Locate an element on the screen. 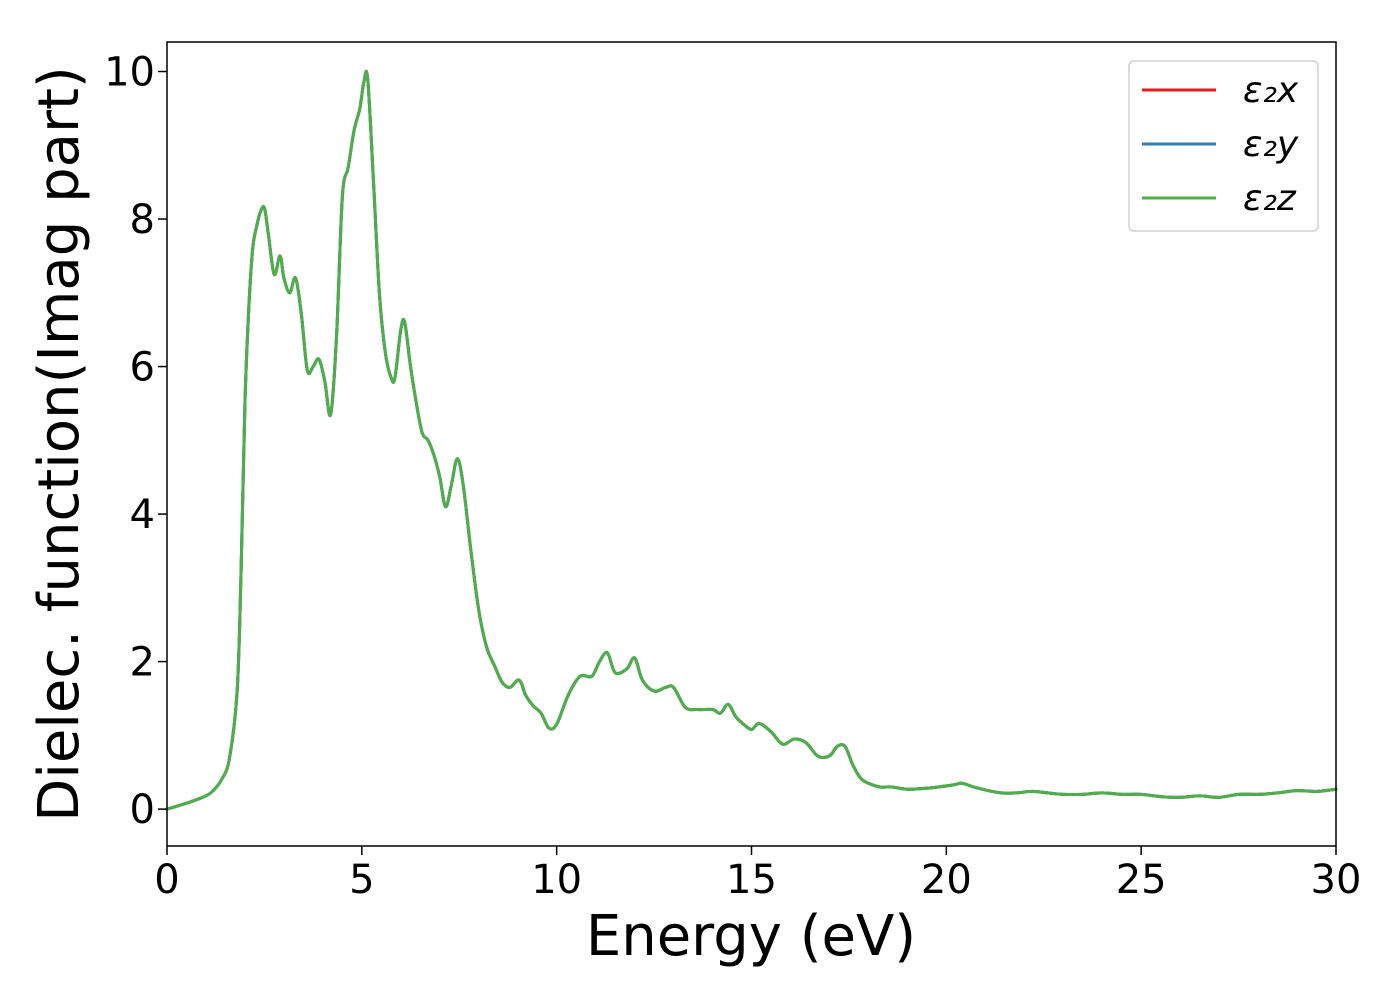 The width and height of the screenshot is (1400, 1000). x-tick-label: 30 is located at coordinates (1336, 880).